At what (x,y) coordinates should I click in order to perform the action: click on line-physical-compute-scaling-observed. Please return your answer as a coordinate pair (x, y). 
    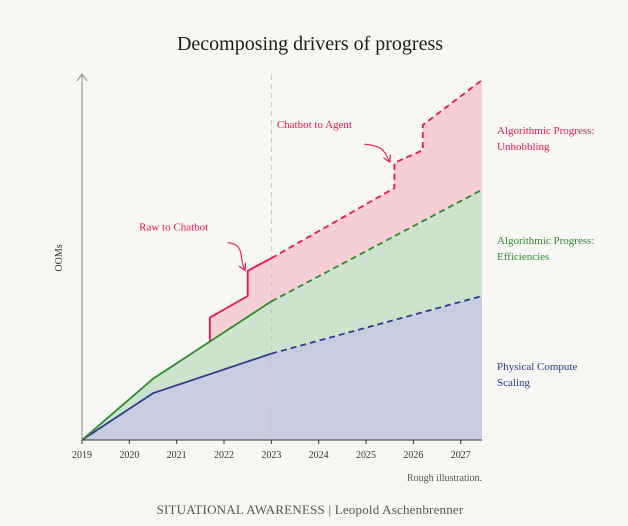
    Looking at the image, I should click on (176, 396).